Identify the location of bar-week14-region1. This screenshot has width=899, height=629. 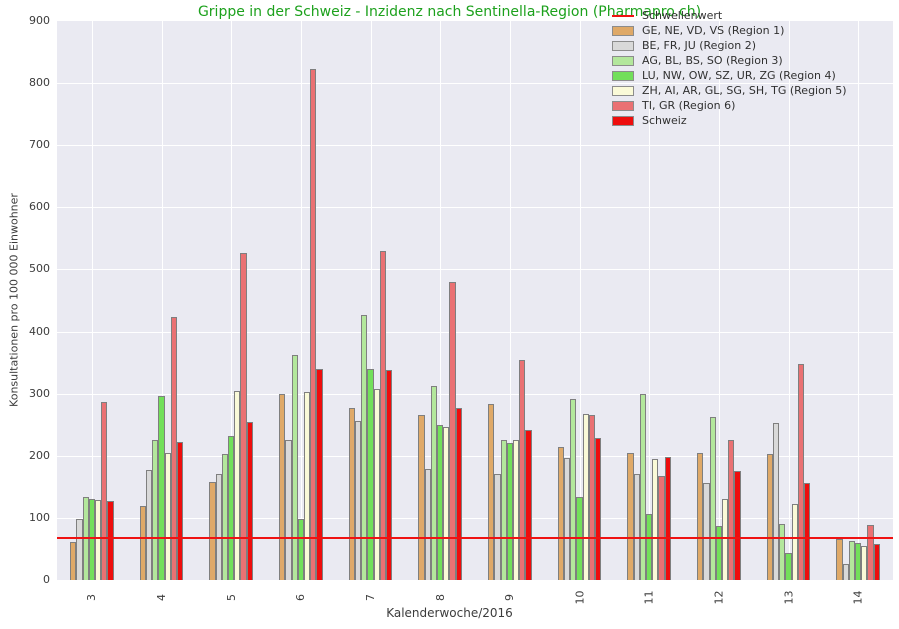
(839, 559).